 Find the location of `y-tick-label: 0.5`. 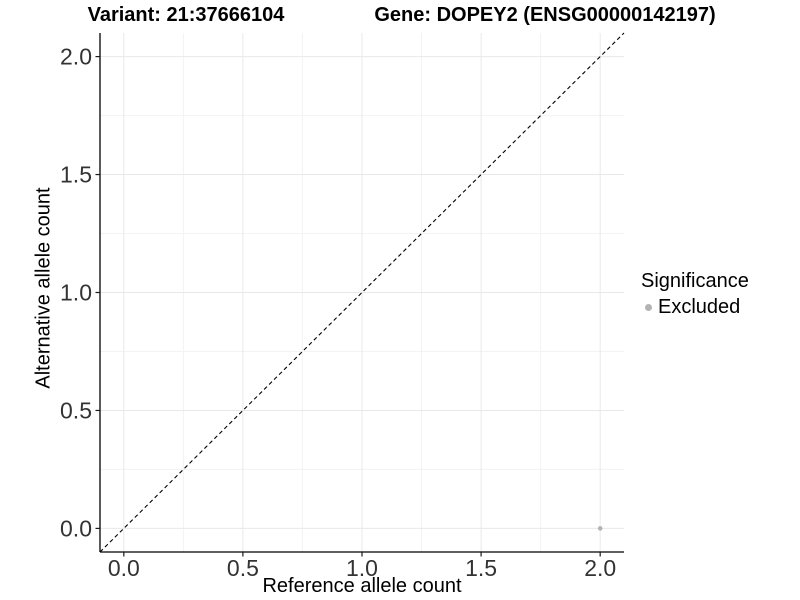

y-tick-label: 0.5 is located at coordinates (76, 410).